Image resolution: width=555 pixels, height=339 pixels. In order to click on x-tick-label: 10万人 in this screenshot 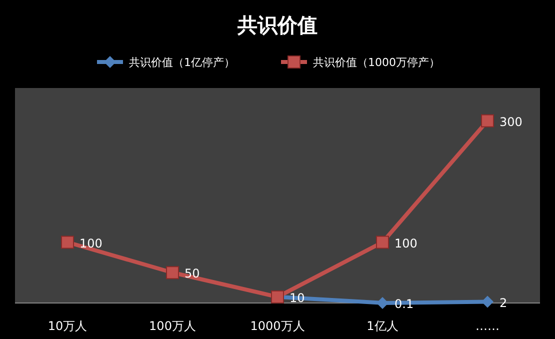, I will do `click(68, 326)`.